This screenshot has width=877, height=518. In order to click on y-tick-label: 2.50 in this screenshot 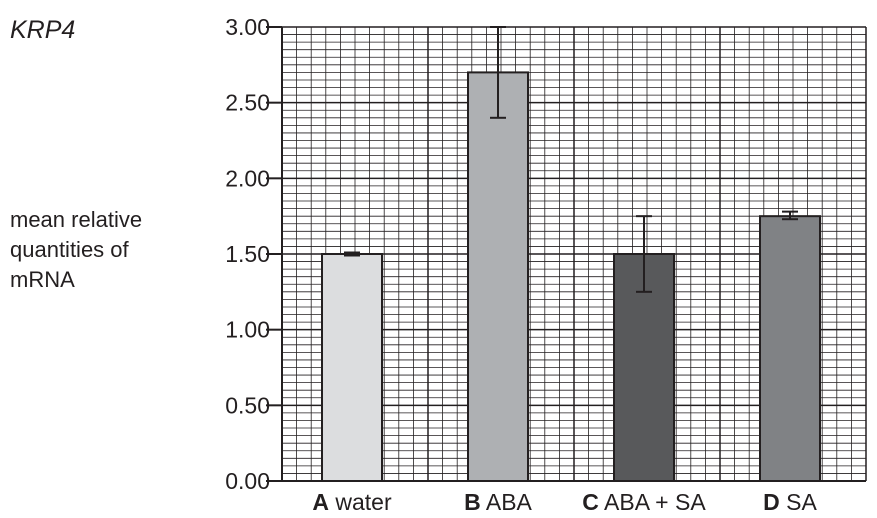, I will do `click(247, 103)`.